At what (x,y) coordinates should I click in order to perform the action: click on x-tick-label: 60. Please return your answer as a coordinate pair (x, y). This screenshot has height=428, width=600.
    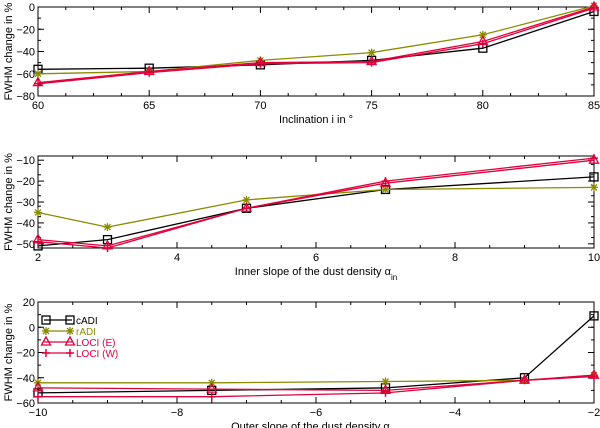
    Looking at the image, I should click on (38, 106).